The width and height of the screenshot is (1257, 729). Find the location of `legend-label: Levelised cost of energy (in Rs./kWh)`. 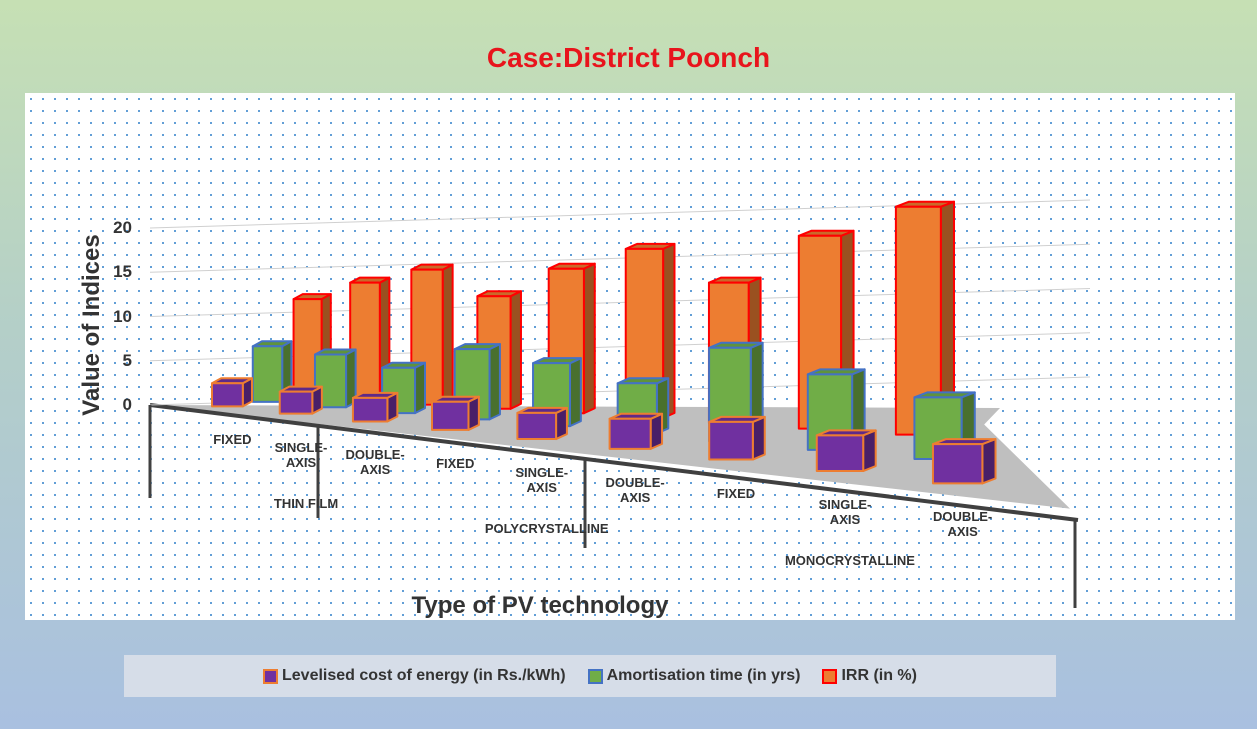

legend-label: Levelised cost of energy (in Rs./kWh) is located at coordinates (424, 675).